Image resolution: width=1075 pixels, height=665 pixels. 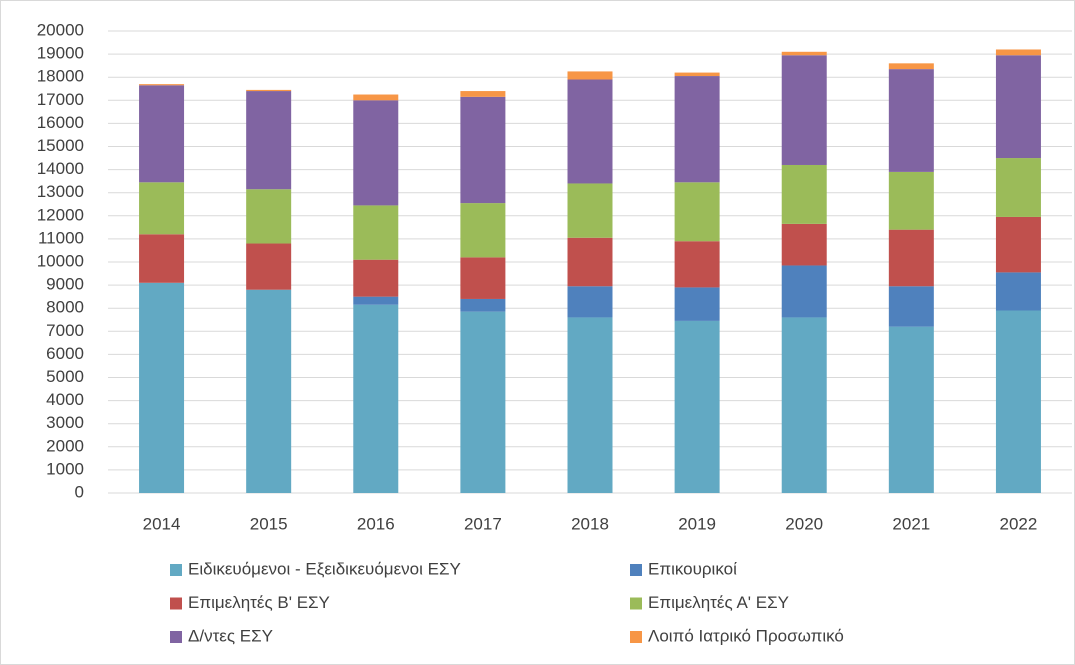 What do you see at coordinates (65, 468) in the screenshot?
I see `y-tick-label: 1000` at bounding box center [65, 468].